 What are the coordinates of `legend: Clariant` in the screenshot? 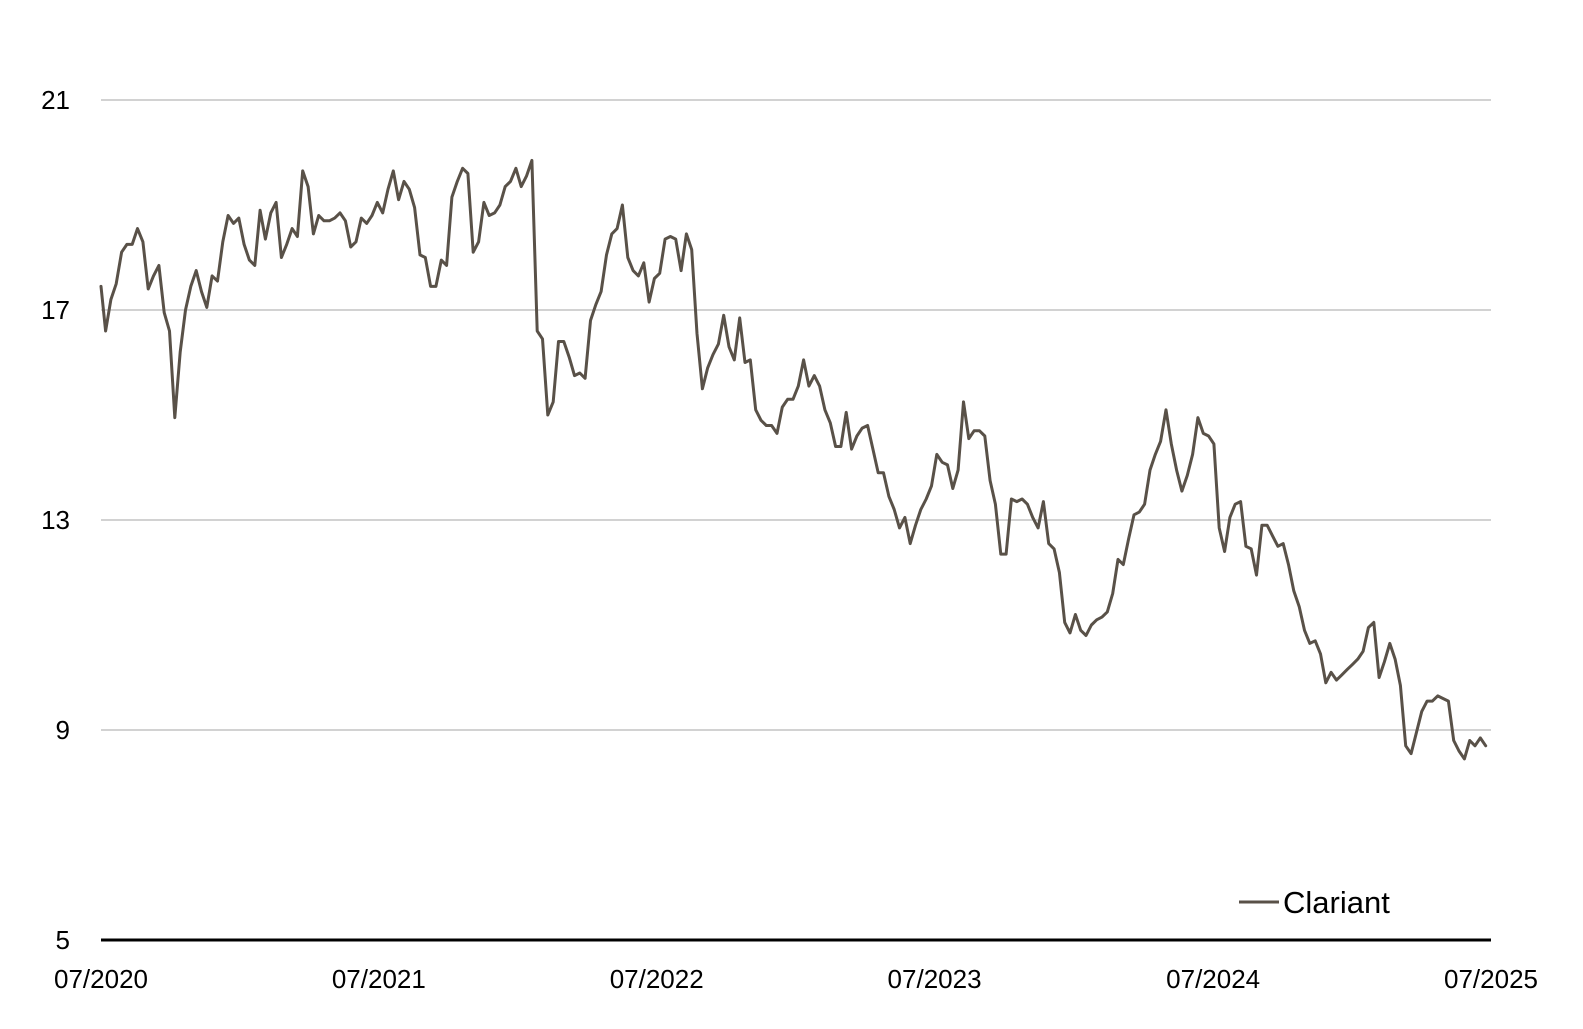 It's located at (1314, 902).